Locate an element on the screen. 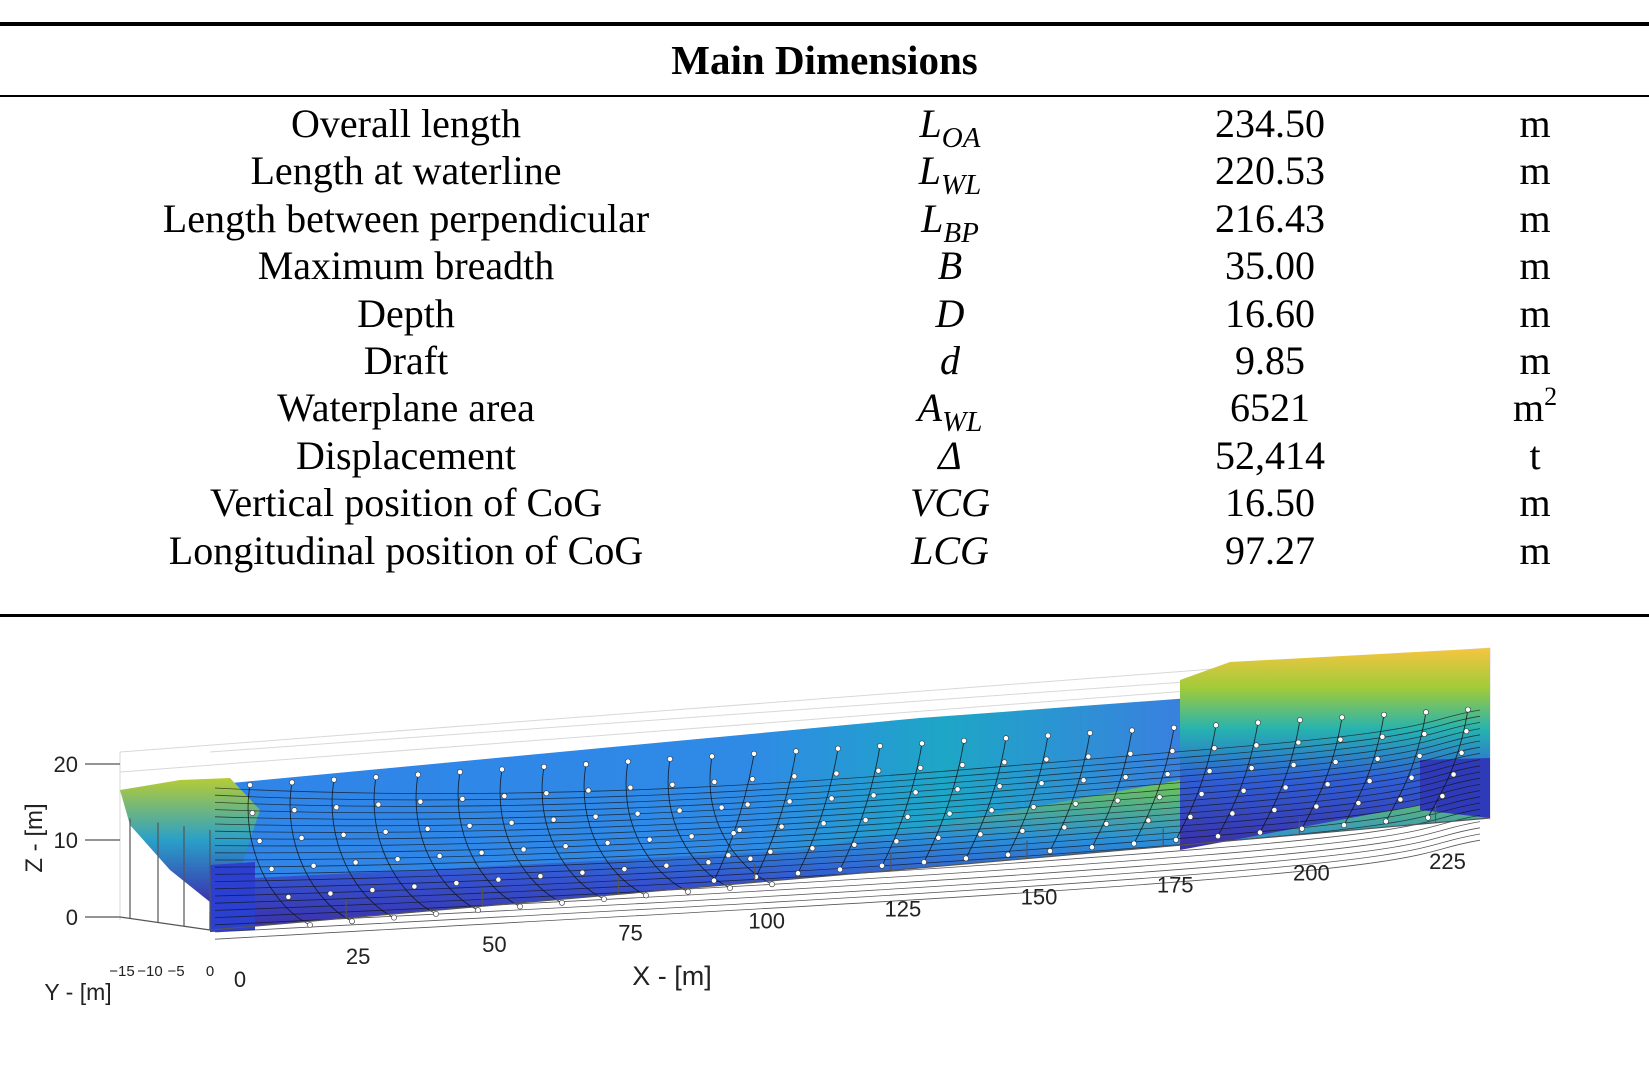 The width and height of the screenshot is (1649, 1072). parameter-name: Length at waterline is located at coordinates (406, 171).